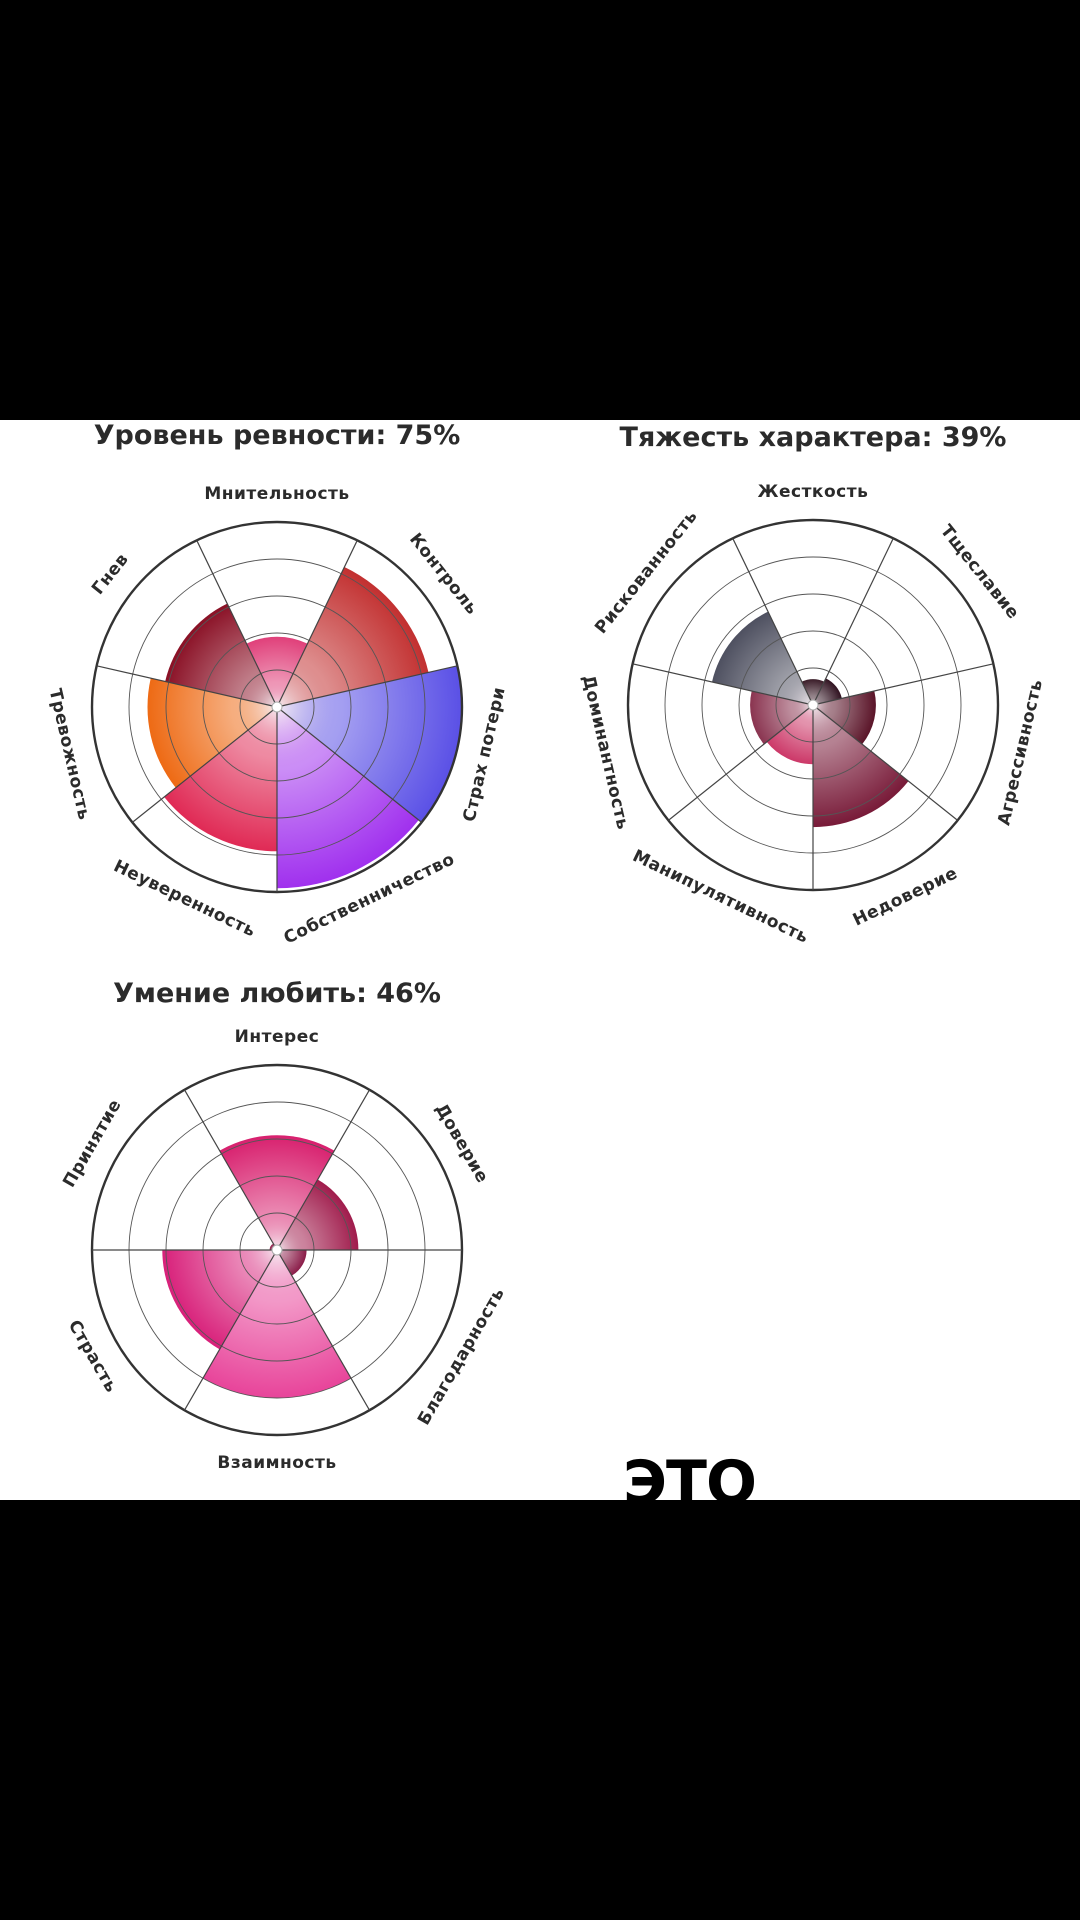 The width and height of the screenshot is (1080, 1920). Describe the element at coordinates (277, 1037) in the screenshot. I see `category-label: Интерес` at that location.